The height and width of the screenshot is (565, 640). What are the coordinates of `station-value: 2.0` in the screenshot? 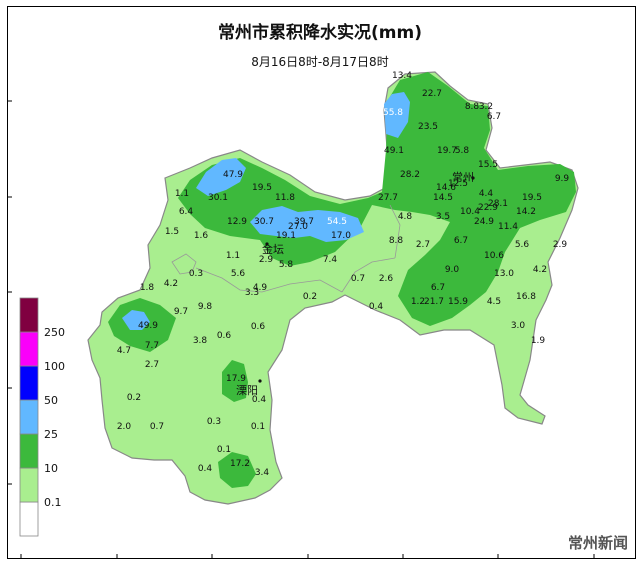 It's located at (124, 427).